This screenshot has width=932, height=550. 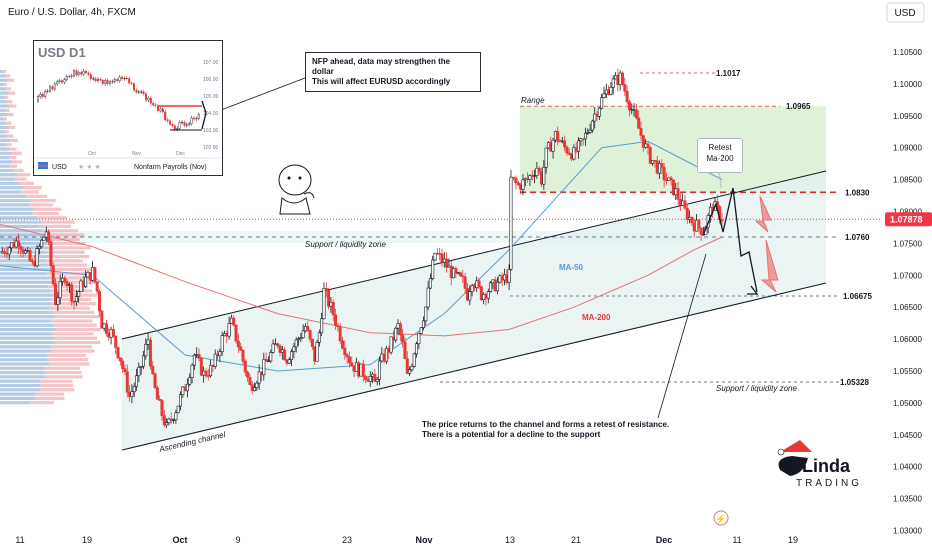 What do you see at coordinates (533, 100) in the screenshot?
I see `range-label: Range` at bounding box center [533, 100].